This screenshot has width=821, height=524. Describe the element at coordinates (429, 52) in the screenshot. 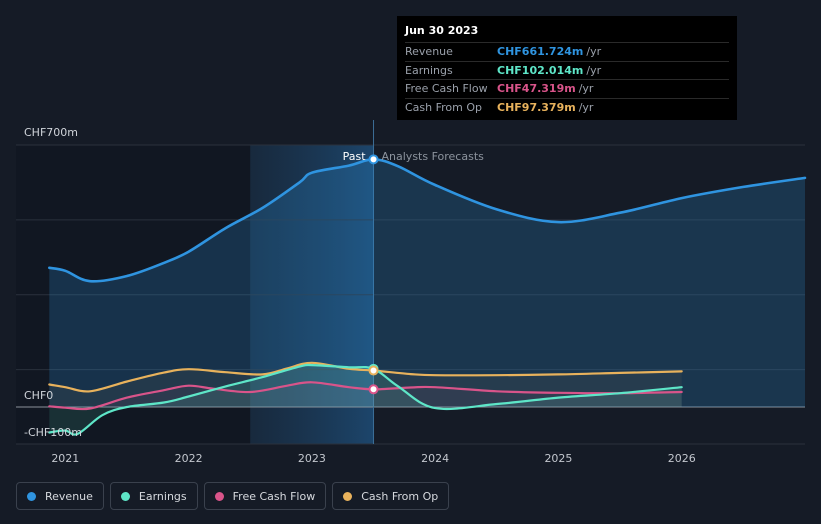

I see `tooltip-label: Revenue` at that location.